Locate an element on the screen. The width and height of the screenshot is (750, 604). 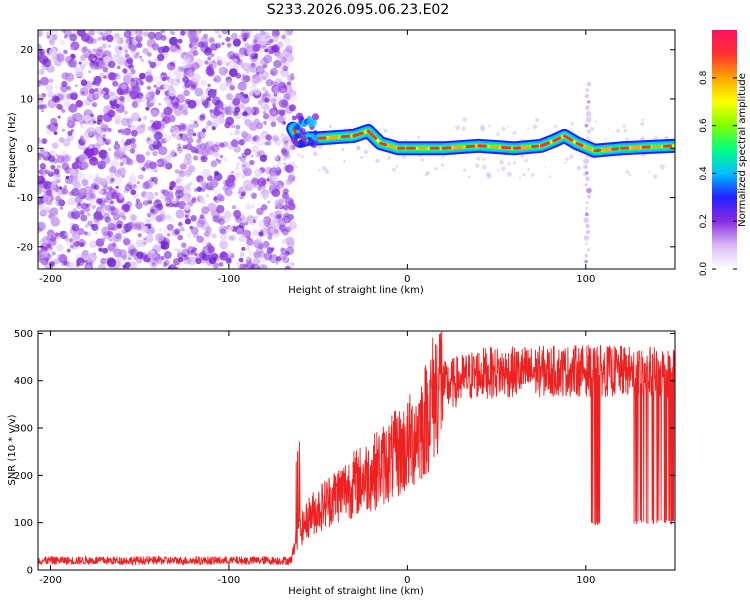
y-tick-label: 0 is located at coordinates (30, 149).